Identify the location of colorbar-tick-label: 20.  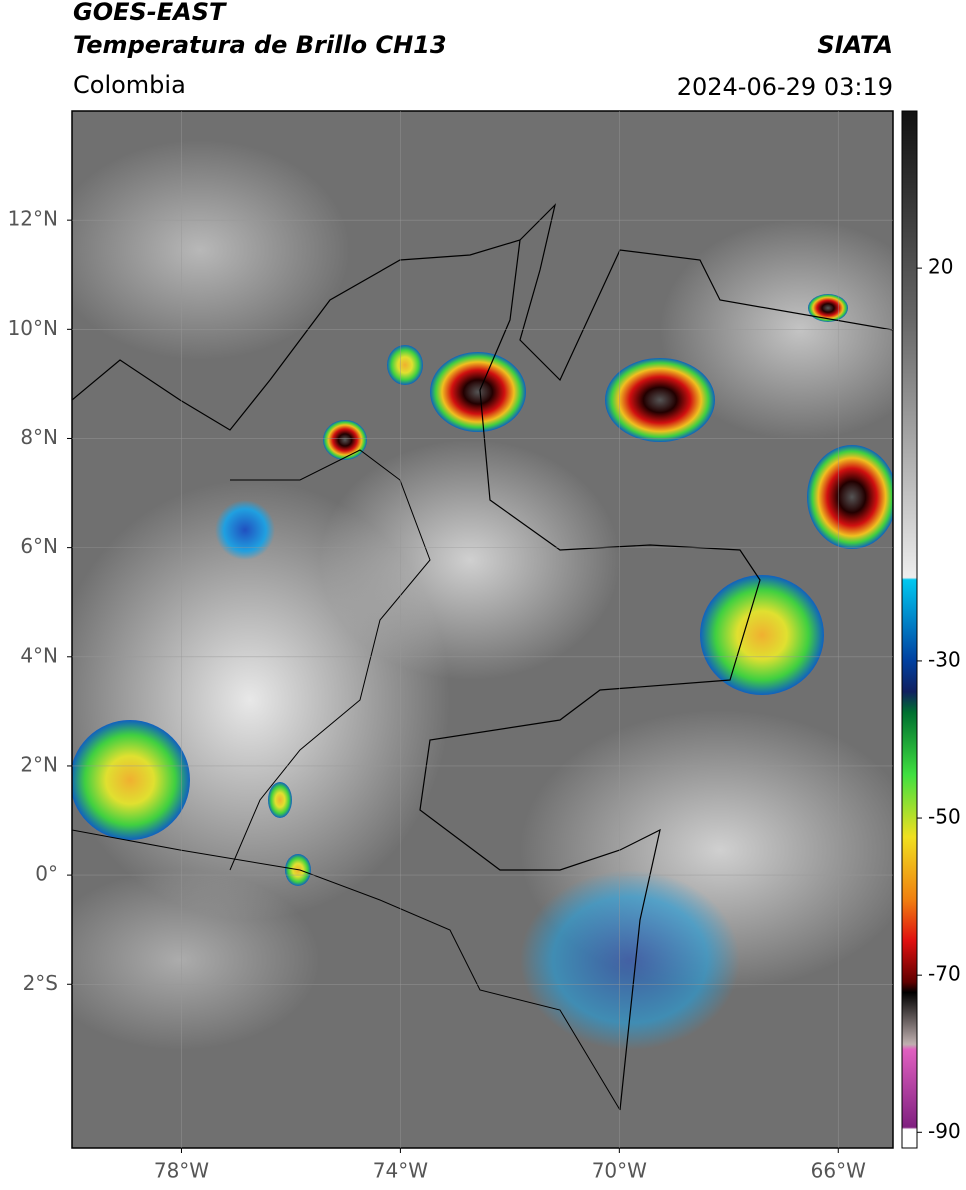
(940, 267).